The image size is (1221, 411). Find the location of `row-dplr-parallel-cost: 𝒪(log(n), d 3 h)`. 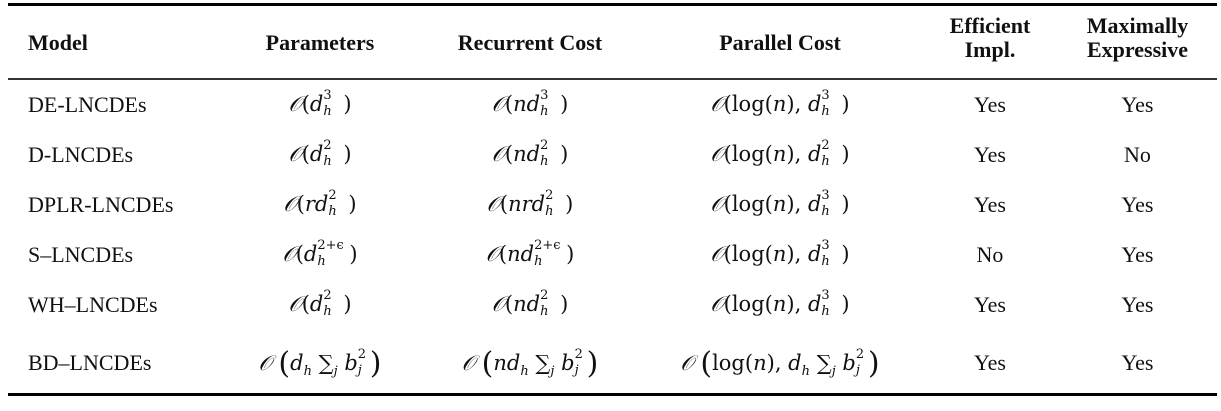

row-dplr-parallel-cost: 𝒪(log(n), d 3 h) is located at coordinates (780, 203).